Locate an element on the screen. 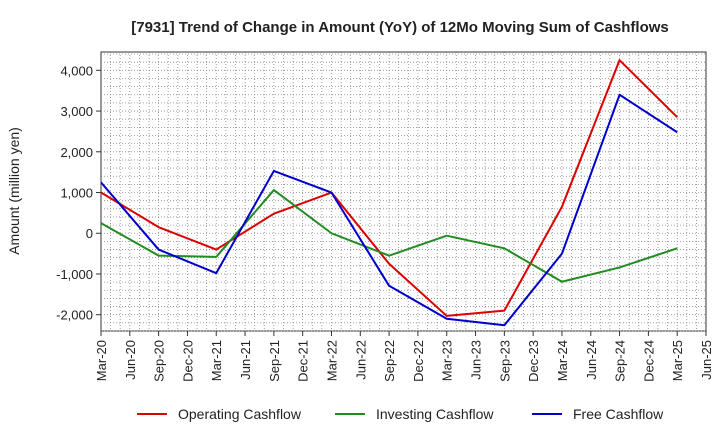 This screenshot has width=720, height=440. y-tick-label: 4,000 is located at coordinates (76, 70).